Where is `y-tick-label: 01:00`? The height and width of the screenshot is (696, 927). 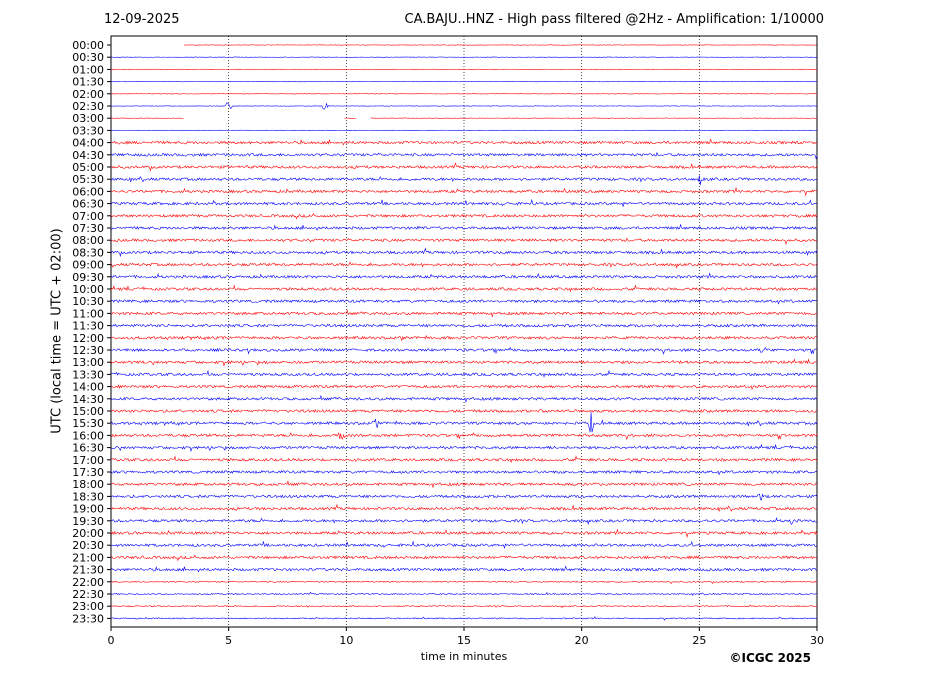
y-tick-label: 01:00 is located at coordinates (88, 69).